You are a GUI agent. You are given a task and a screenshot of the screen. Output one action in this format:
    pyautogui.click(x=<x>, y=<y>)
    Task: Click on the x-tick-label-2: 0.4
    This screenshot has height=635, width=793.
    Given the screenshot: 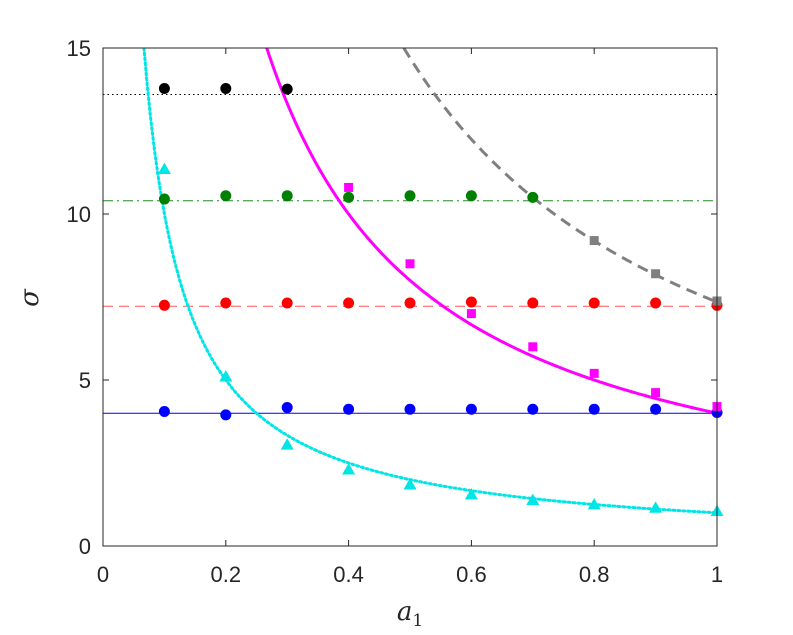 What is the action you would take?
    pyautogui.click(x=348, y=574)
    